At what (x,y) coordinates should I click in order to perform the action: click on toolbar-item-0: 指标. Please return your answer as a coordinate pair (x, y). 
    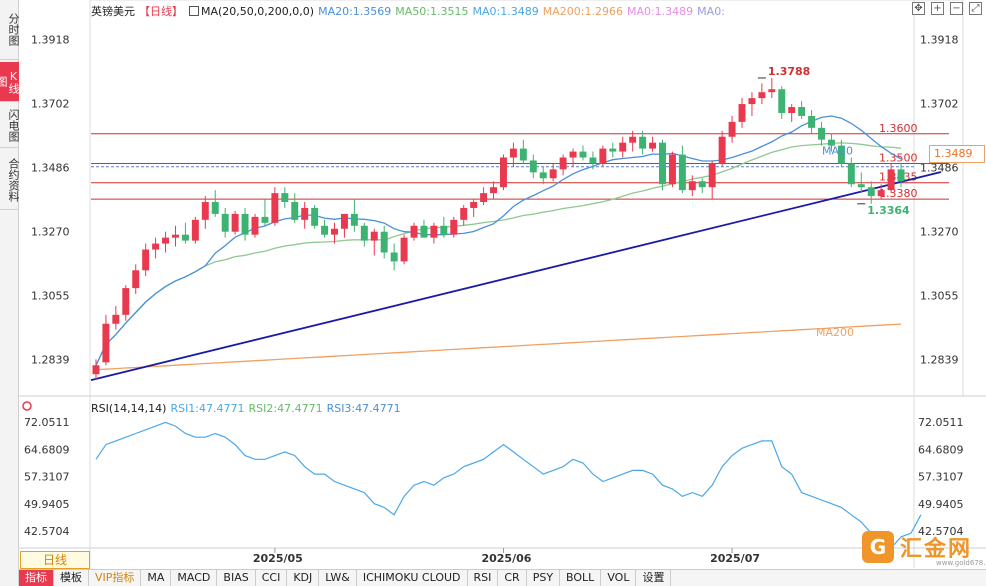
    Looking at the image, I should click on (36, 578).